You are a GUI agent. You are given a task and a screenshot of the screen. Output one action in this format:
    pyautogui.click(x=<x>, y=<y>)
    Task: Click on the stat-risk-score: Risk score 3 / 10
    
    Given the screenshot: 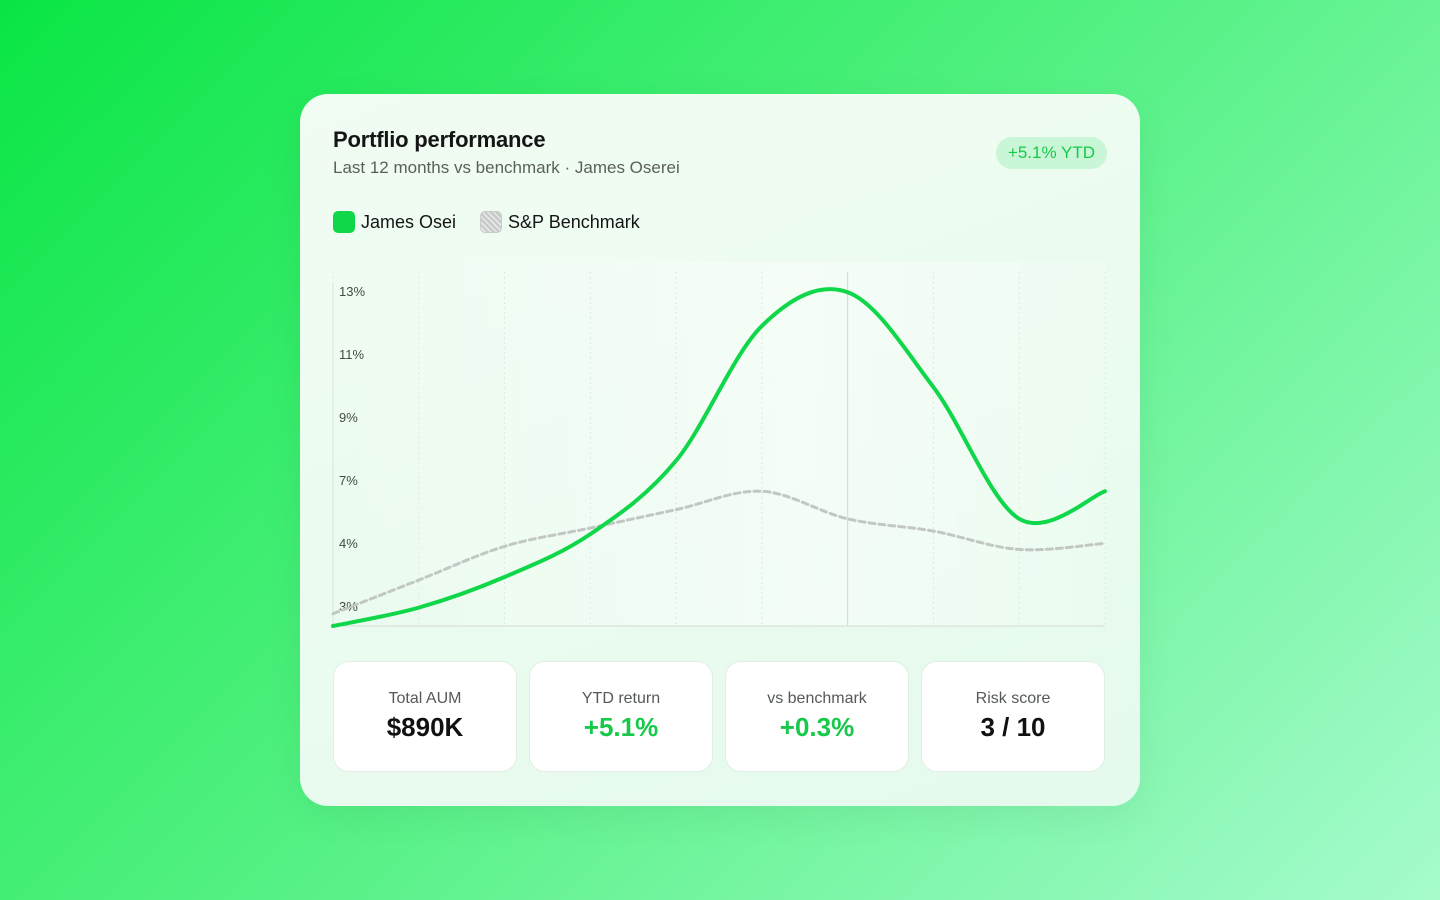 What is the action you would take?
    pyautogui.click(x=1013, y=716)
    